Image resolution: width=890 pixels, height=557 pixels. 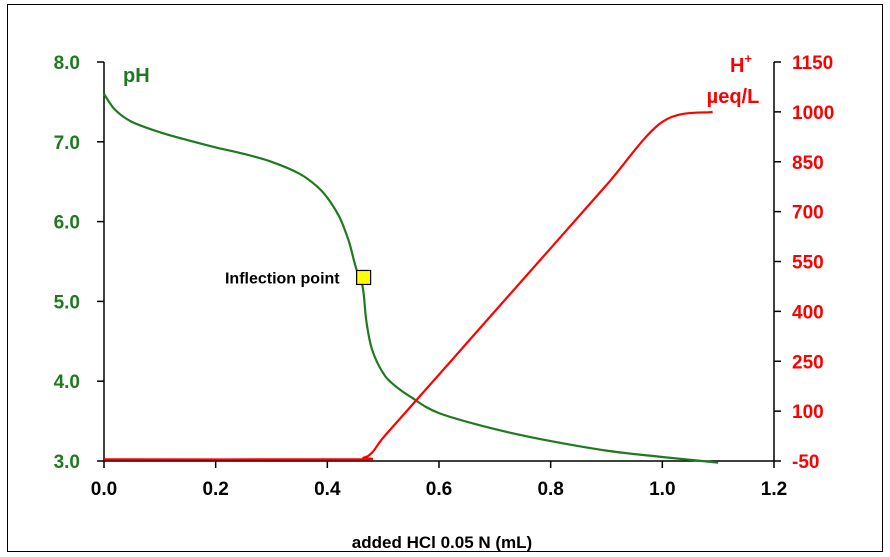 What do you see at coordinates (67, 462) in the screenshot?
I see `left-tick-label: 3.0` at bounding box center [67, 462].